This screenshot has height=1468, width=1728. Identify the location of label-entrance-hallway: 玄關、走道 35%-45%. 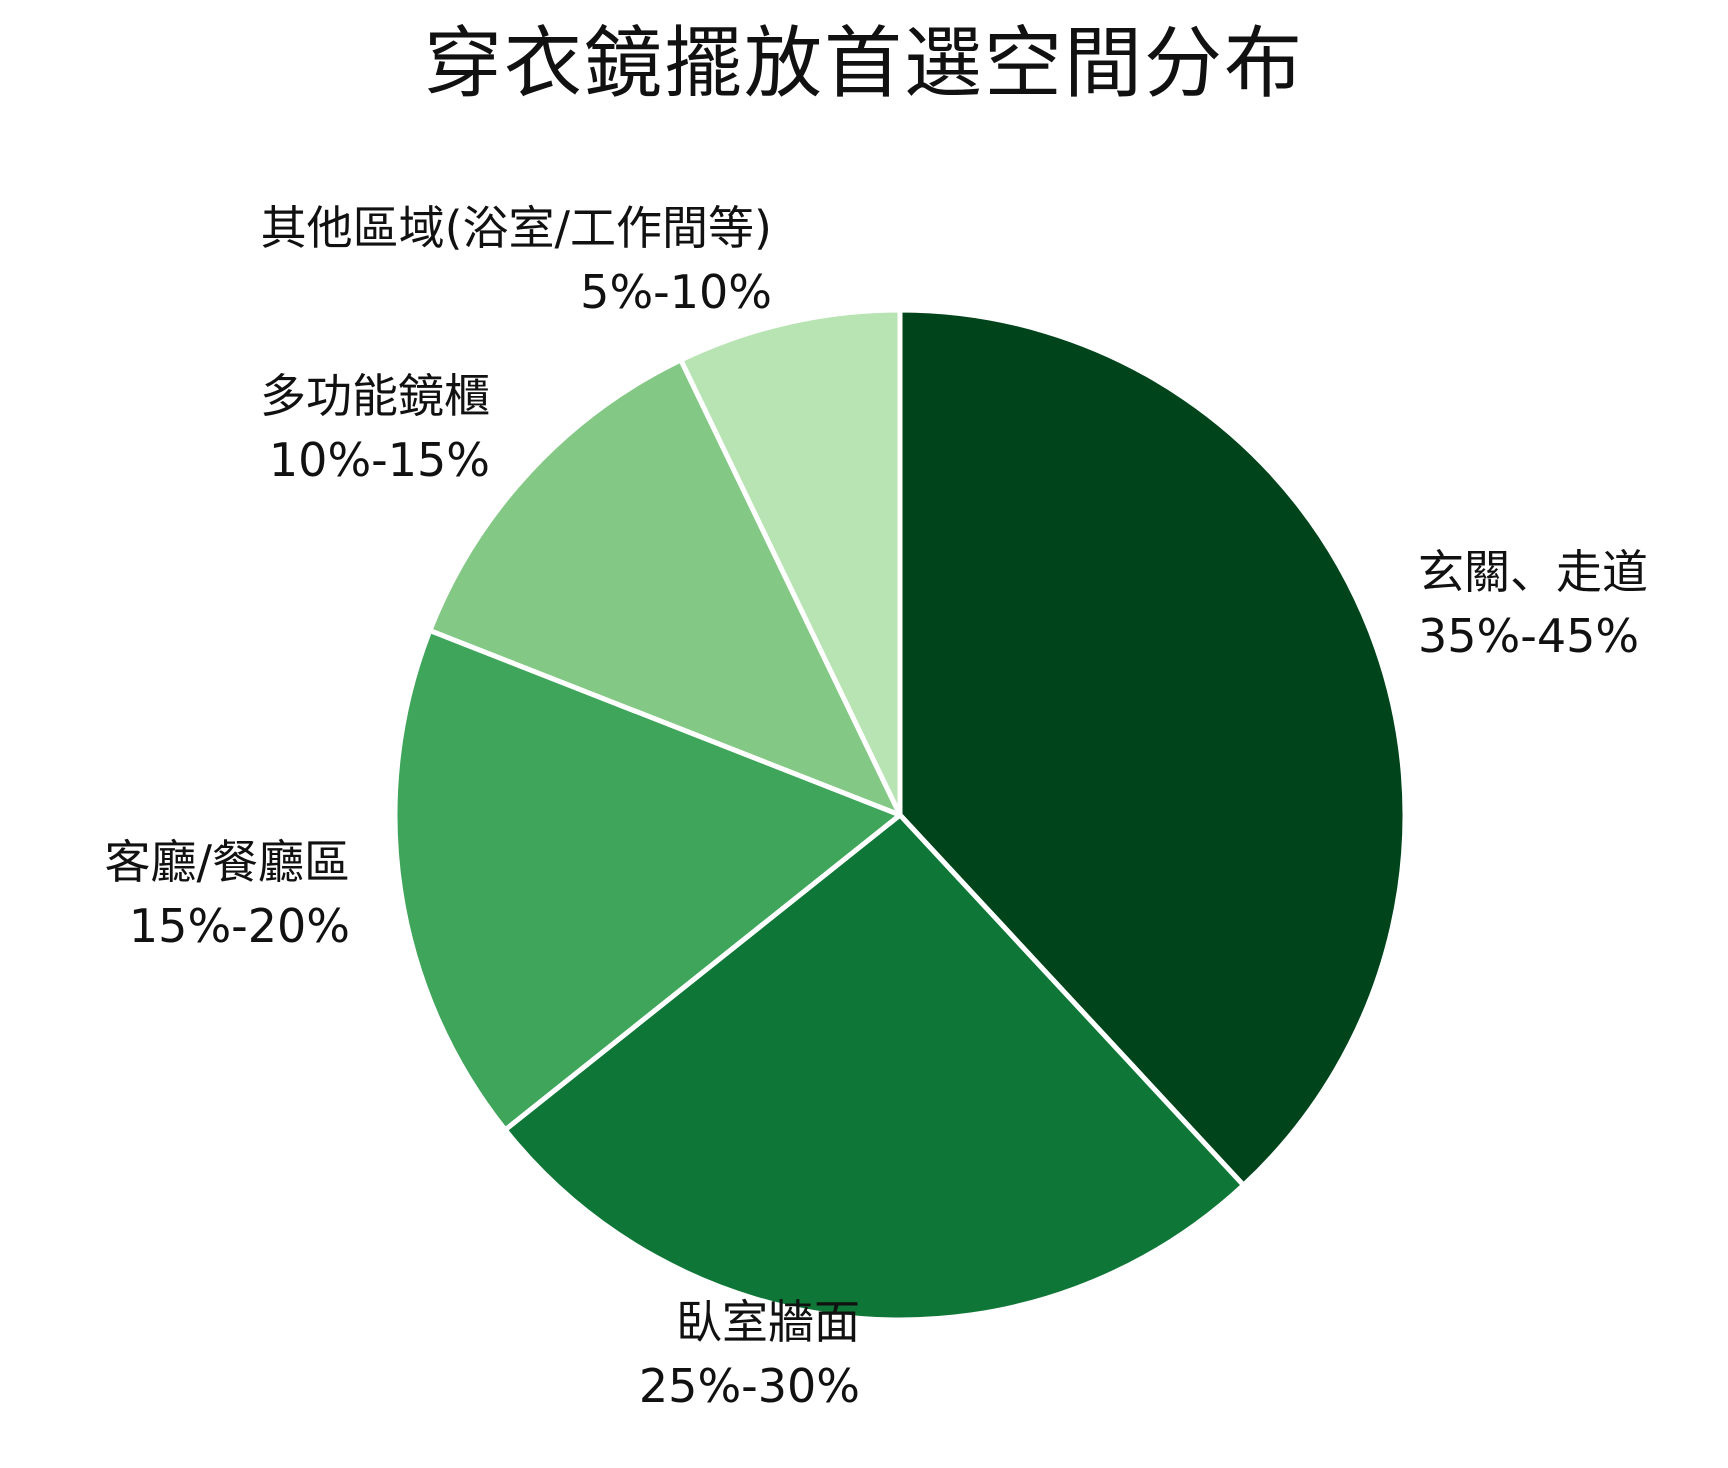
(1533, 604).